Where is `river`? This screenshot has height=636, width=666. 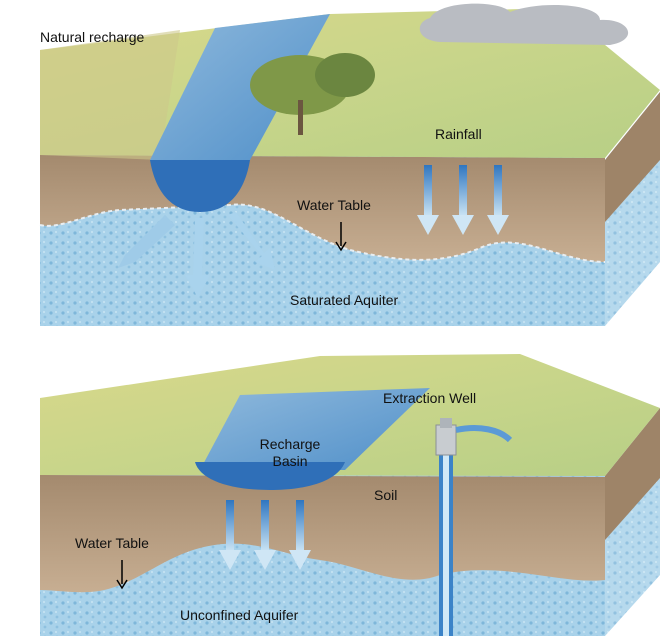
river is located at coordinates (240, 87).